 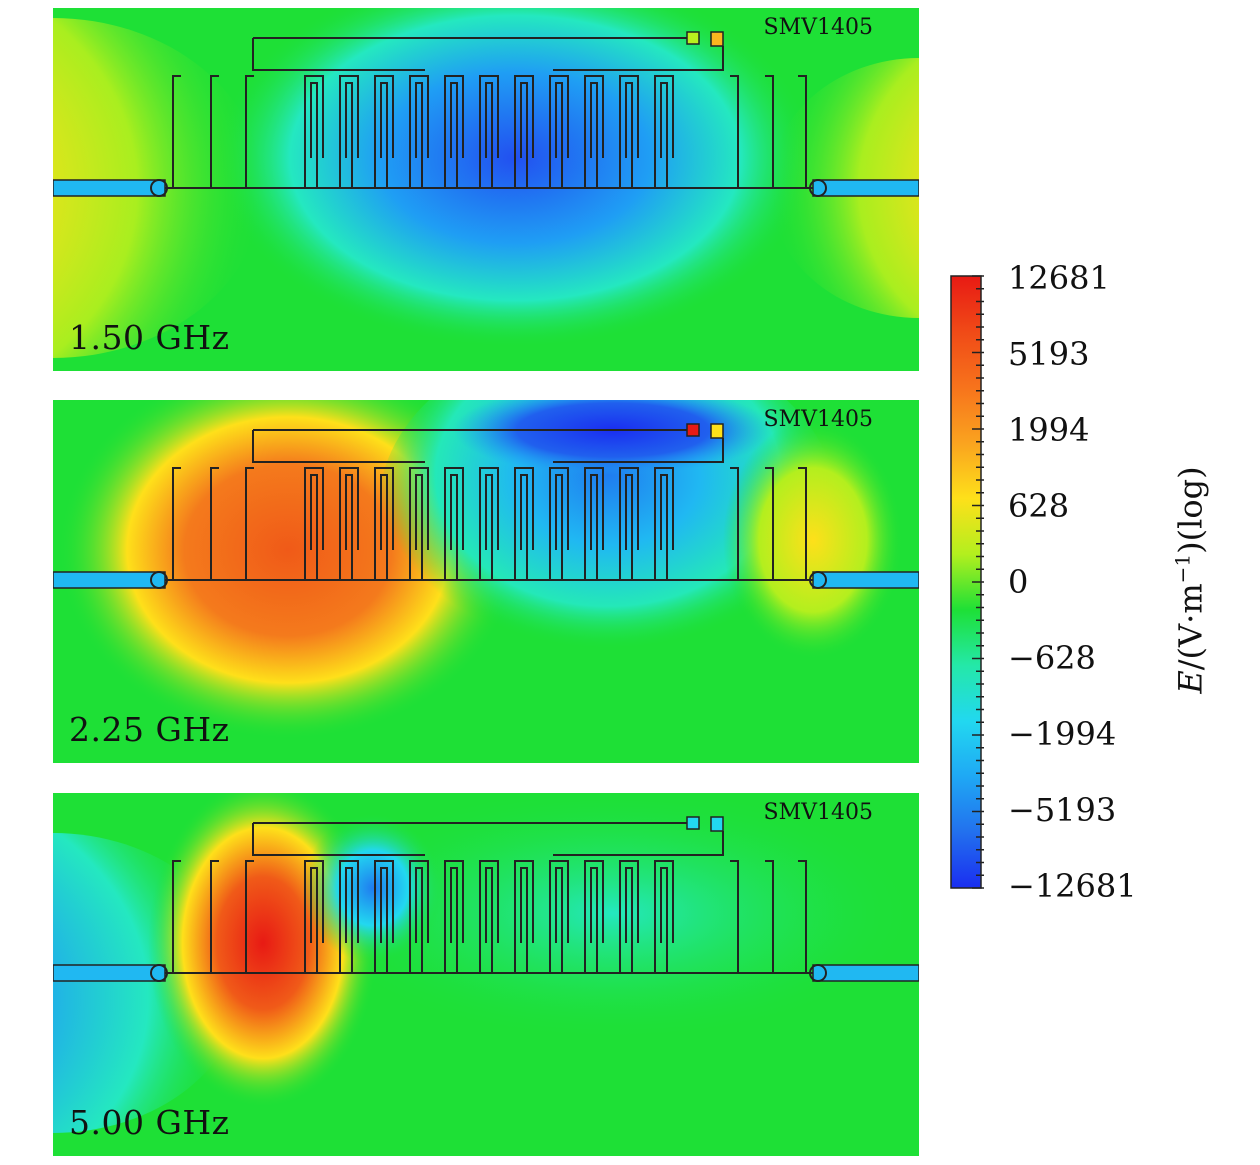 I want to click on colorbar-tick-label: 5193, so click(x=1049, y=354).